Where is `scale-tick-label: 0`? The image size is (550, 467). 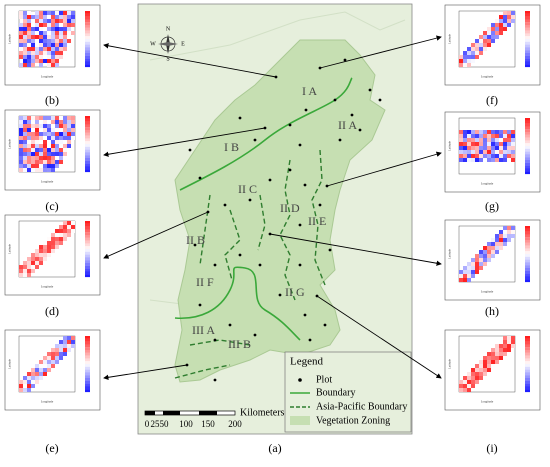
scale-tick-label: 0 is located at coordinates (147, 424).